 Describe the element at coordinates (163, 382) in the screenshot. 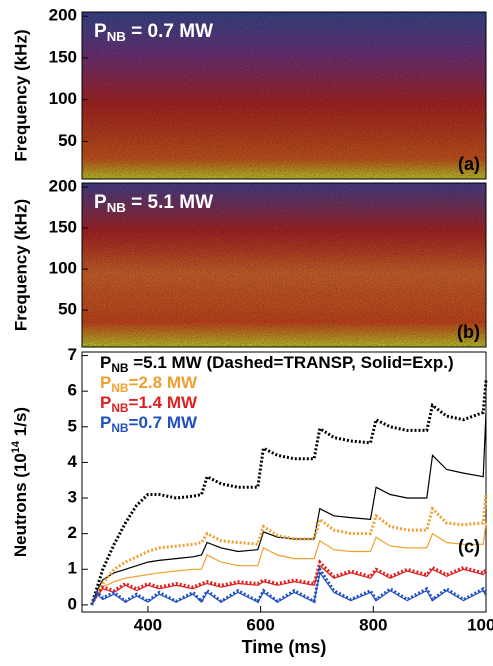

I see `text: =2.8 MW` at that location.